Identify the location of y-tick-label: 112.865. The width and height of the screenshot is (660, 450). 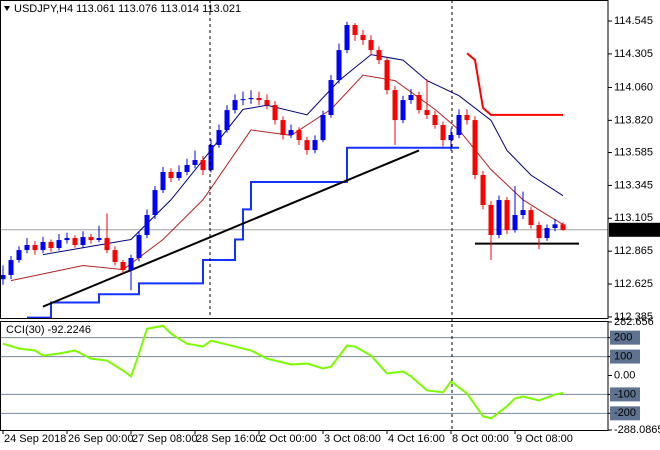
(633, 251).